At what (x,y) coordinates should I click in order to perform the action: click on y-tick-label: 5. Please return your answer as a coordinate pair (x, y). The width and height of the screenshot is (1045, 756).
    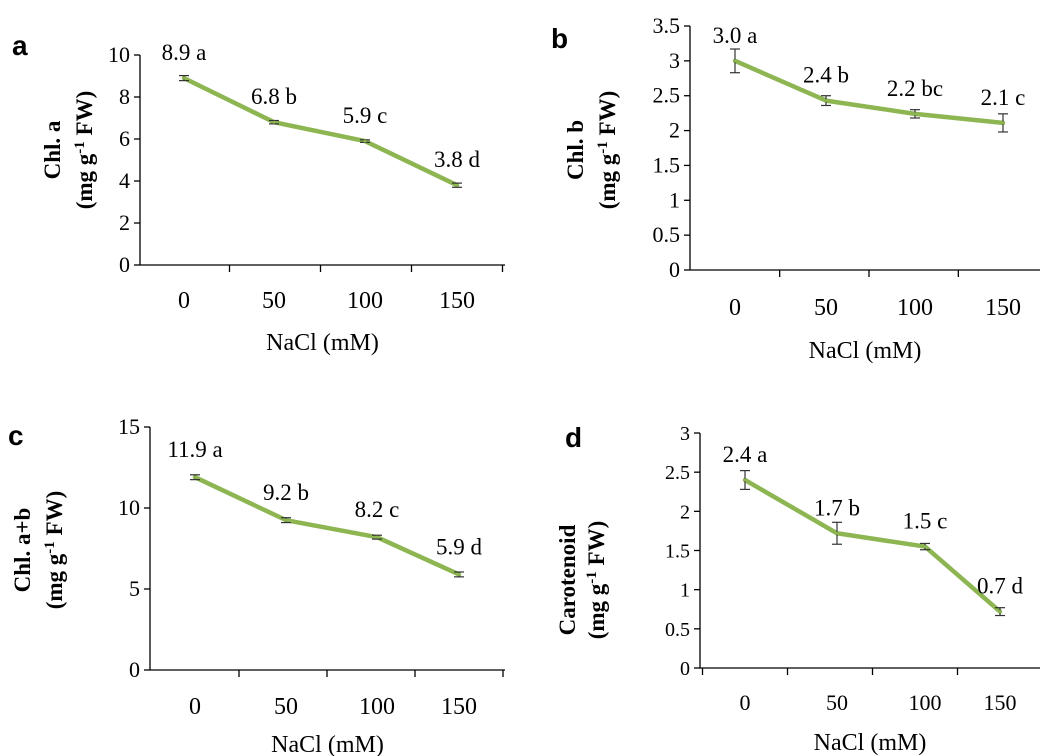
    Looking at the image, I should click on (134, 588).